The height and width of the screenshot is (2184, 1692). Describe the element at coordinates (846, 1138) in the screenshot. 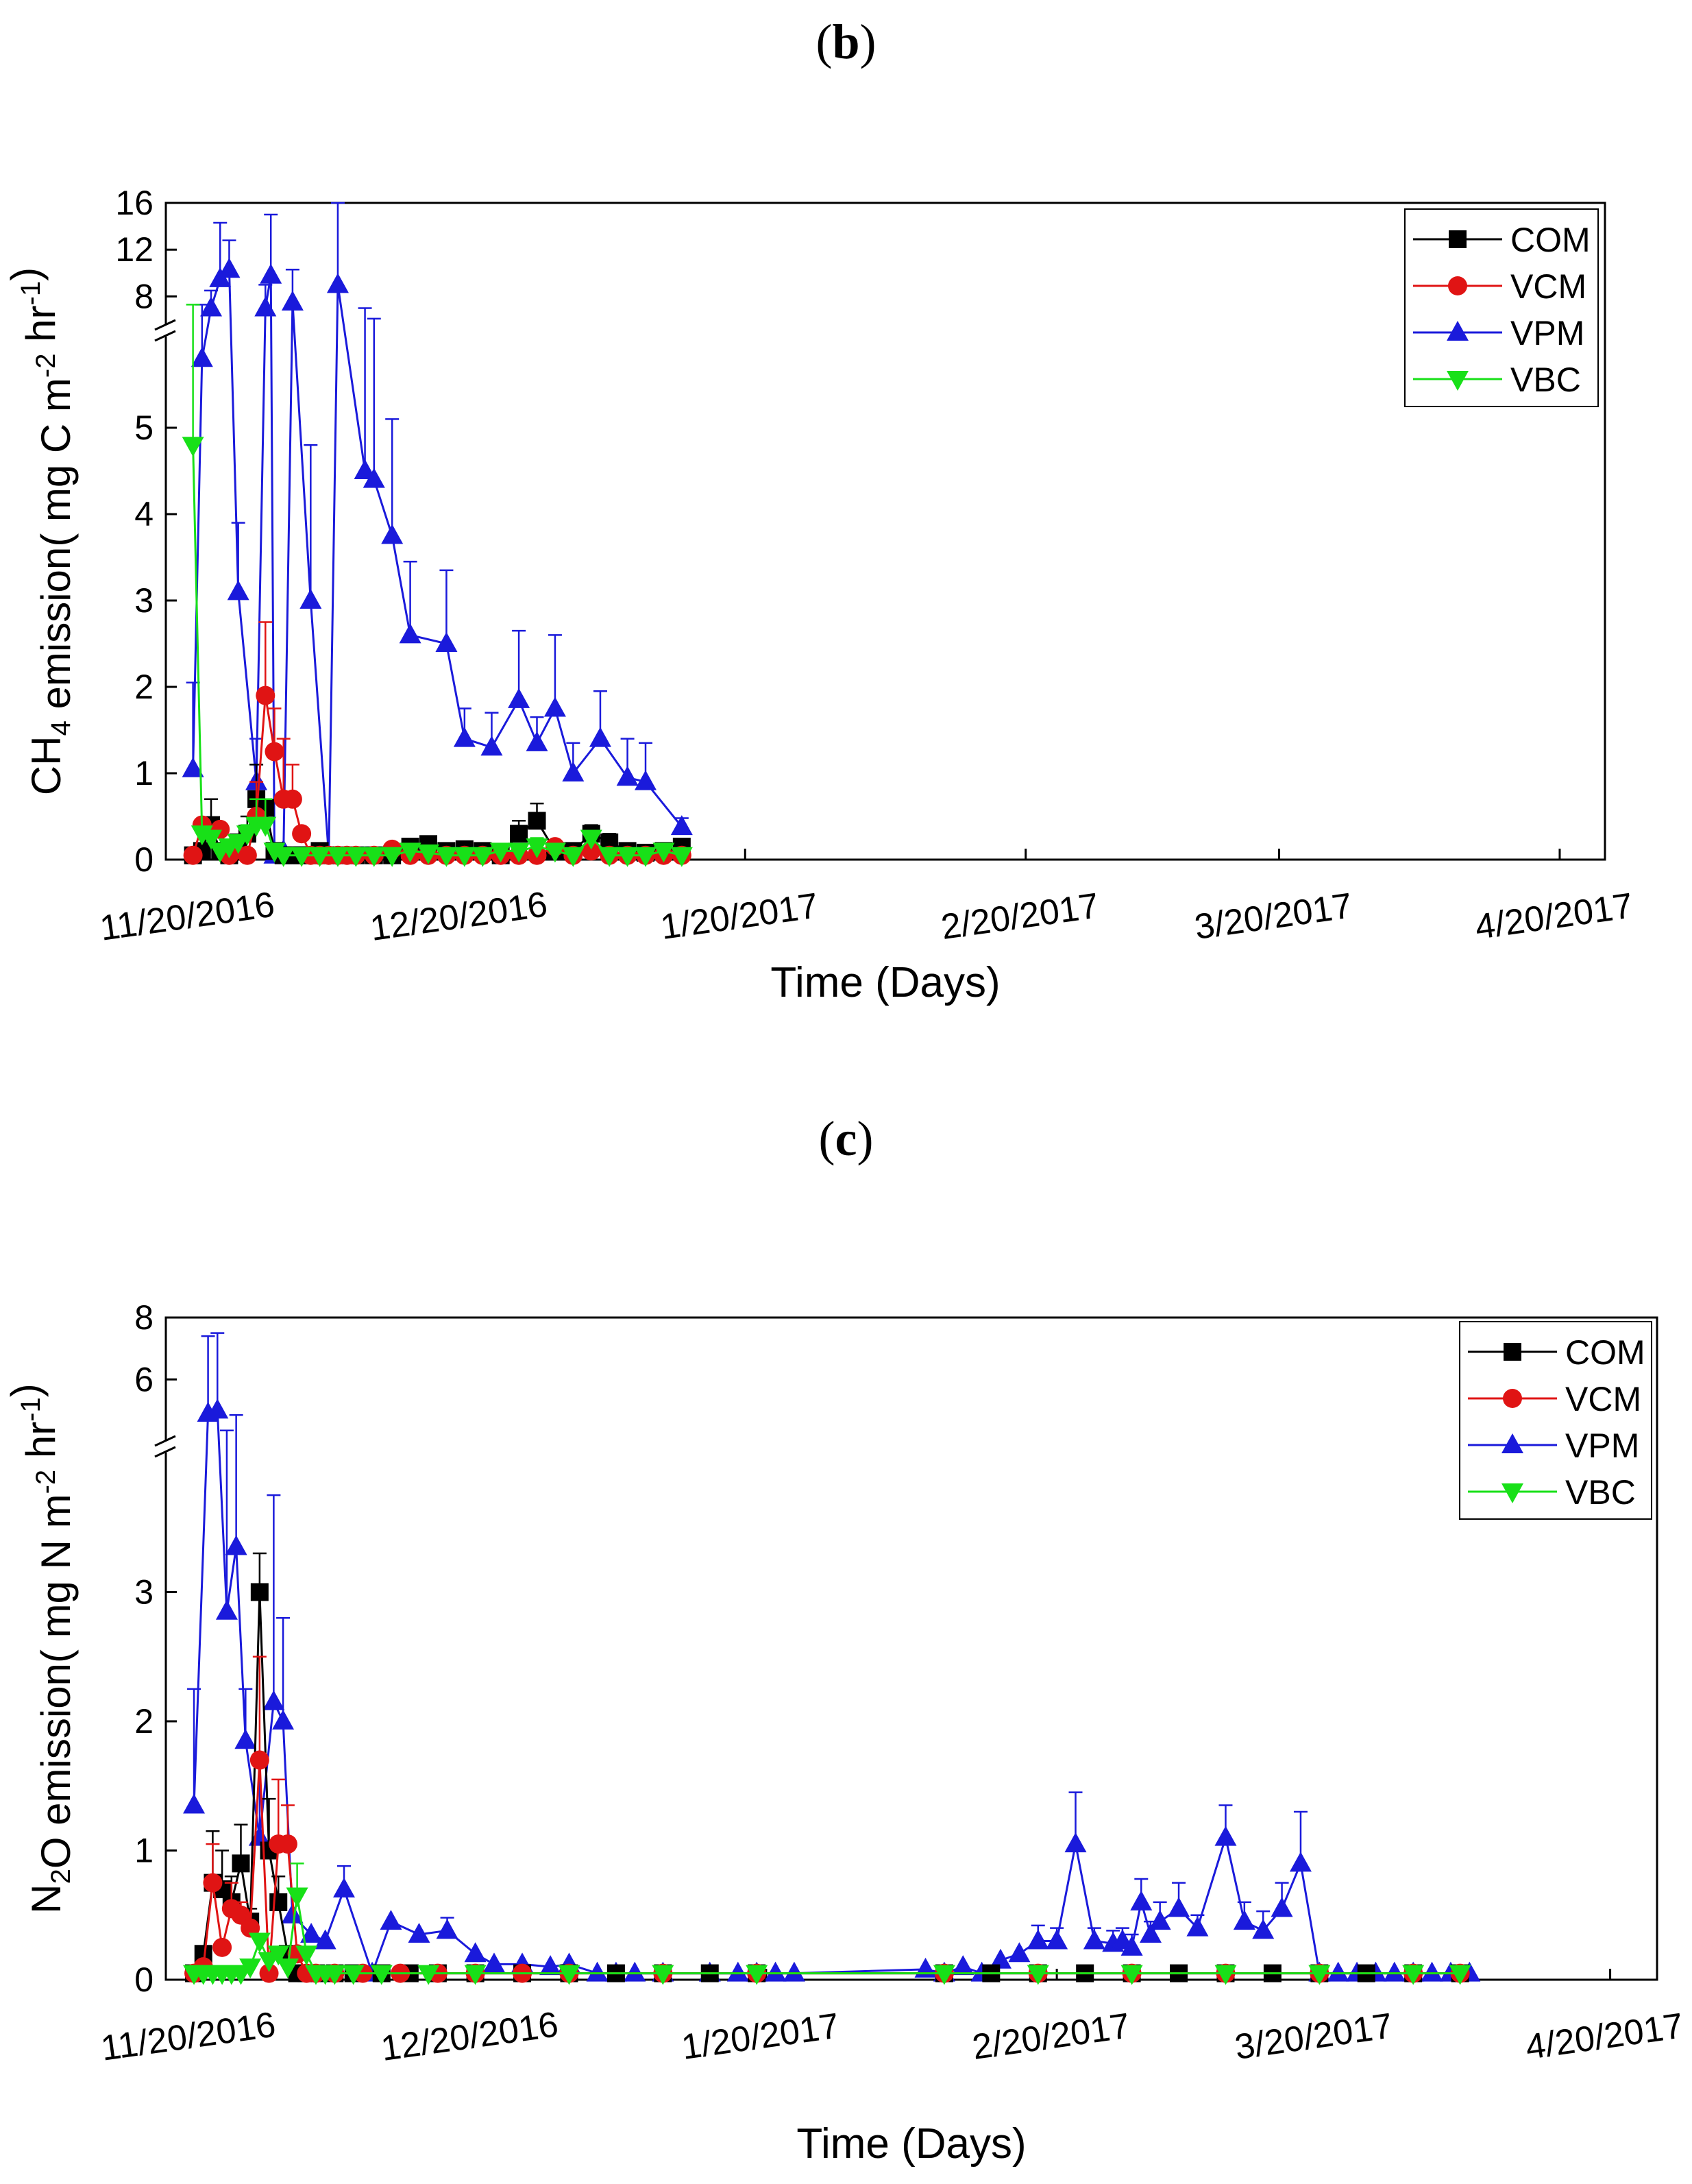

I see `panel-title-c: (c)` at that location.